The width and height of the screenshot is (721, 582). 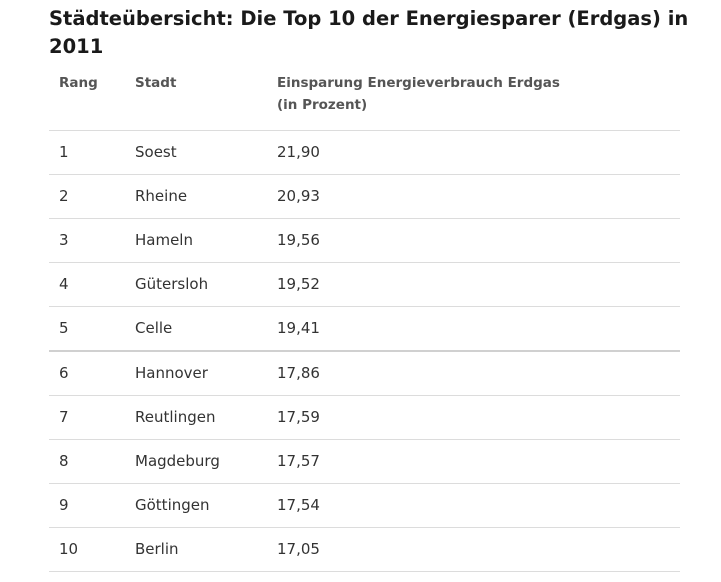 What do you see at coordinates (164, 240) in the screenshot?
I see `cell-city: Hameln` at bounding box center [164, 240].